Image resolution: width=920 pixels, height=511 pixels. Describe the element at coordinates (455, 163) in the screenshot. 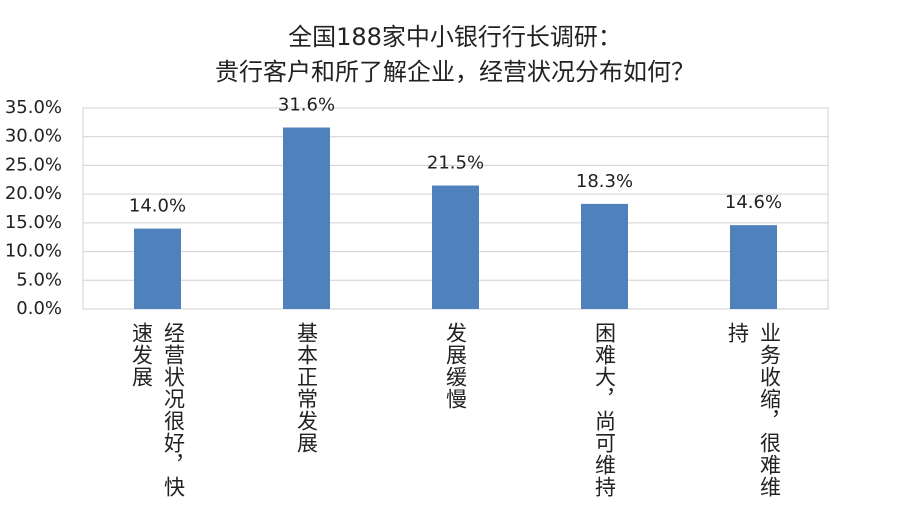

I see `value-label: 21.5%` at that location.